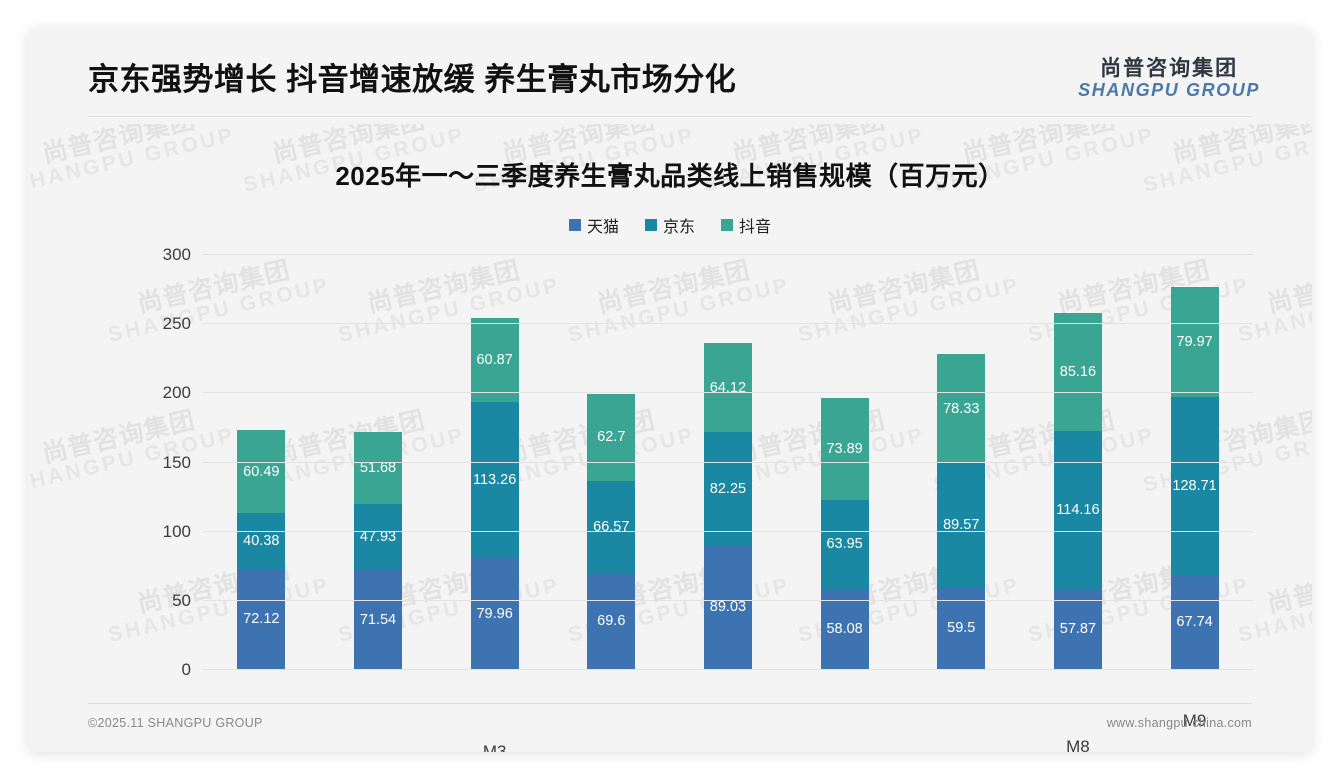 The image size is (1340, 780). Describe the element at coordinates (1194, 720) in the screenshot. I see `x-axis-tick-label: M9` at that location.